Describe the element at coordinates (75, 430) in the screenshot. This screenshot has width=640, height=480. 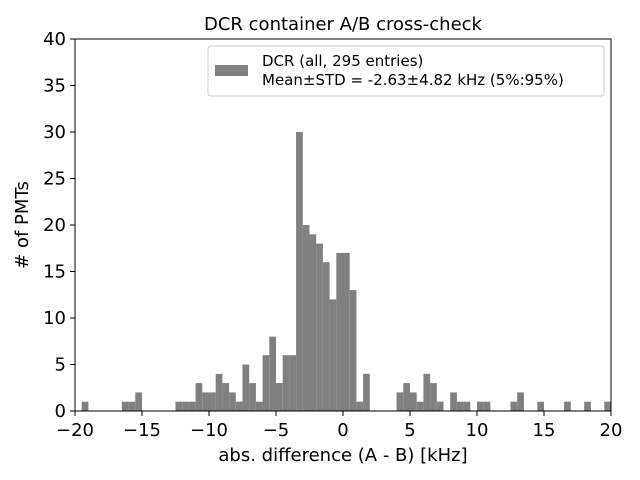
I see `x-tick-label: −20` at that location.